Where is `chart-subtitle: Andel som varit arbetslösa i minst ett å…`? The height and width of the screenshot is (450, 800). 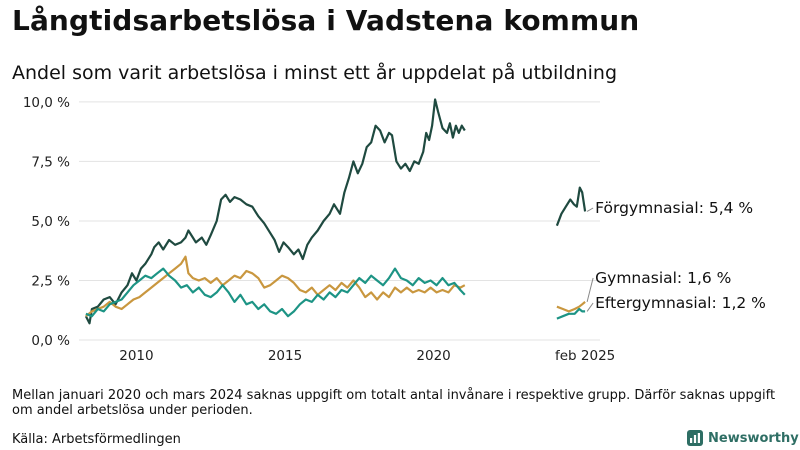
chart-subtitle: Andel som varit arbetslösa i minst ett å… is located at coordinates (315, 73).